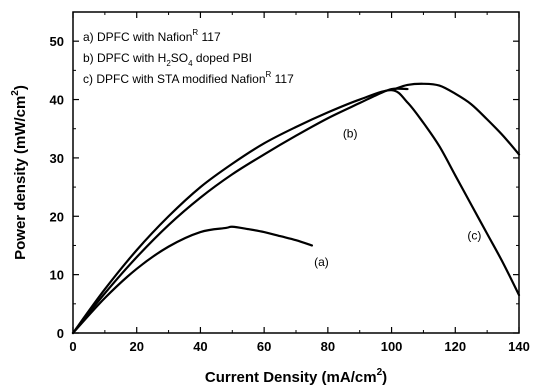  What do you see at coordinates (57, 41) in the screenshot?
I see `y-tick-label: 50` at bounding box center [57, 41].